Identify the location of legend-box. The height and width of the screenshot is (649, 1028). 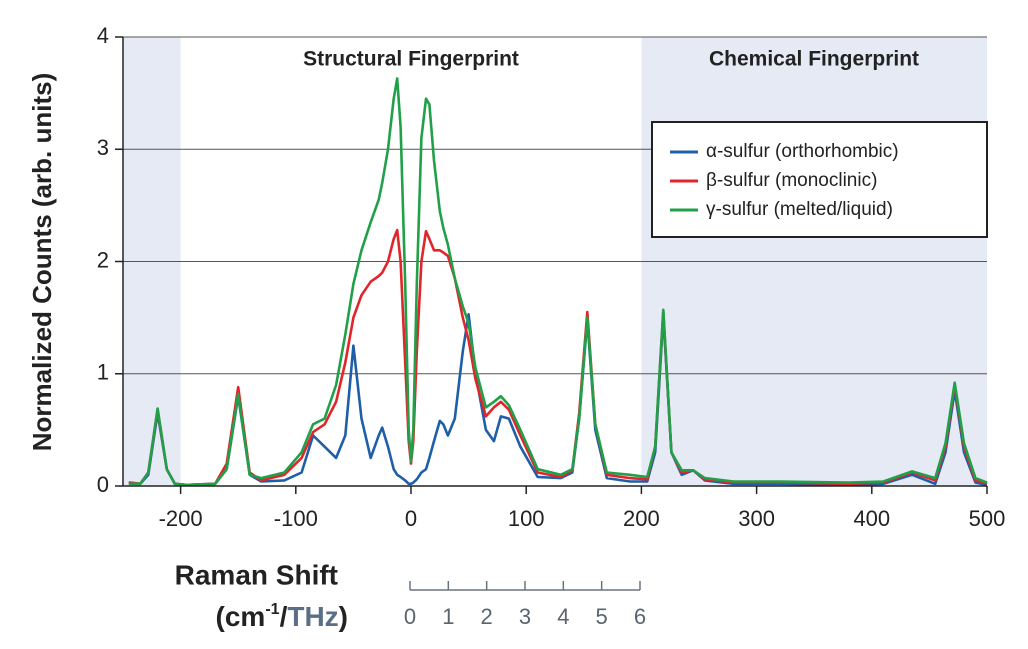
(819, 179).